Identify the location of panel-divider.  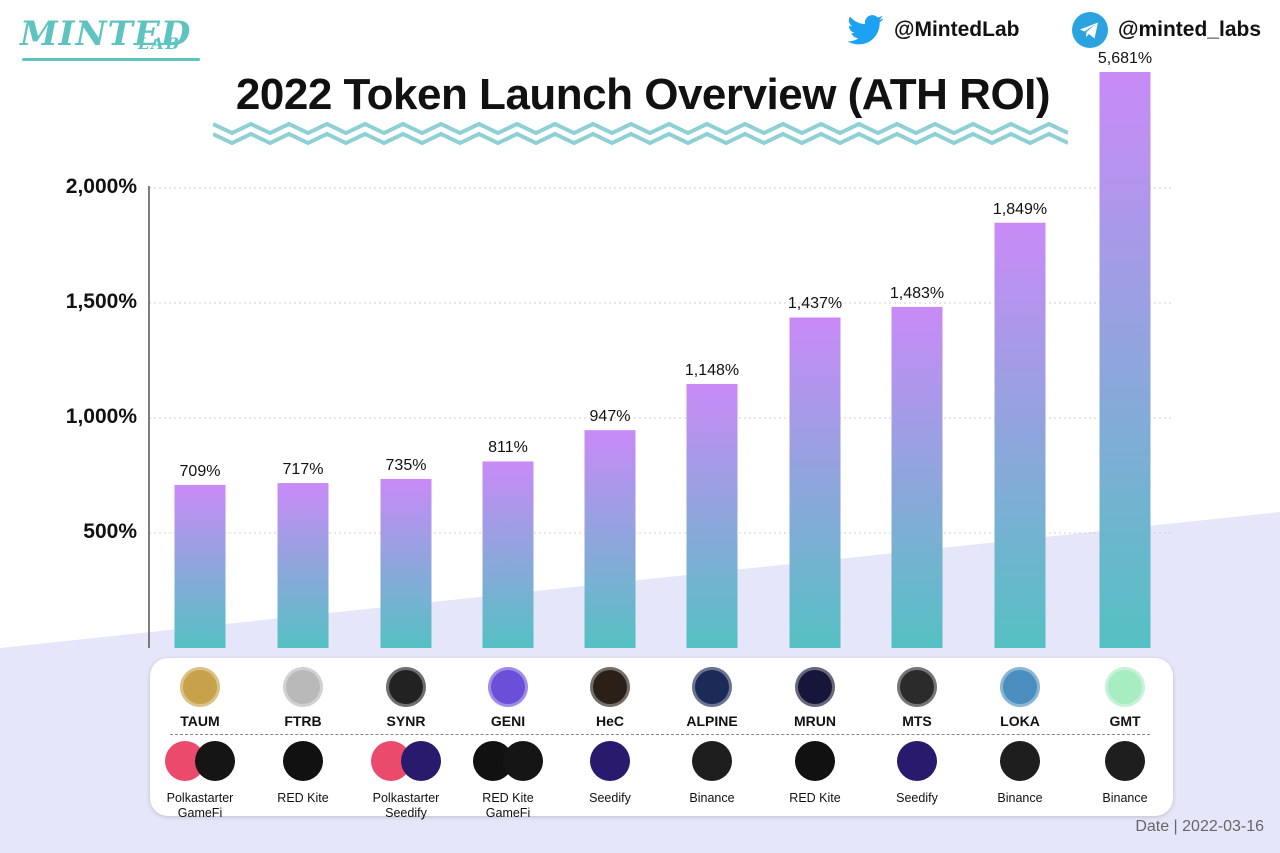
(660, 734).